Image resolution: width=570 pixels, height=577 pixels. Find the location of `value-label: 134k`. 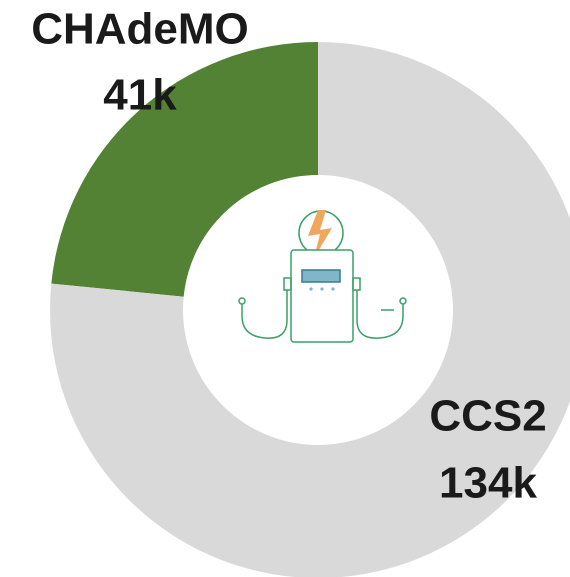

value-label: 134k is located at coordinates (488, 483).